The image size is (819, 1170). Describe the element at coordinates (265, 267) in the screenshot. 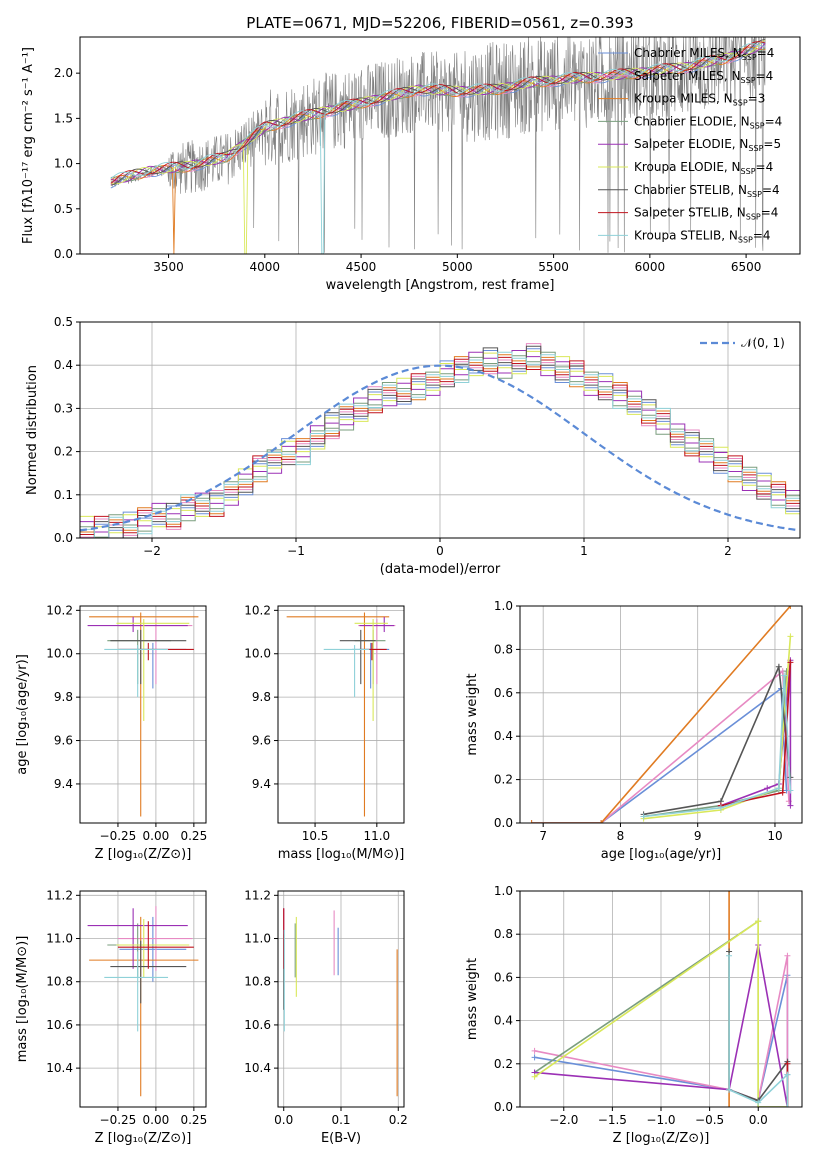

I see `x-tick-label: 4000` at that location.